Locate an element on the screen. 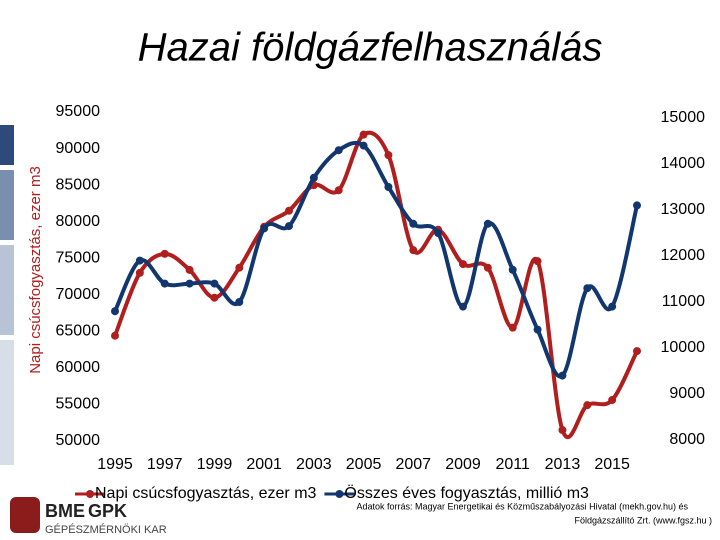  y2-tick-label: 11000 is located at coordinates (683, 301).